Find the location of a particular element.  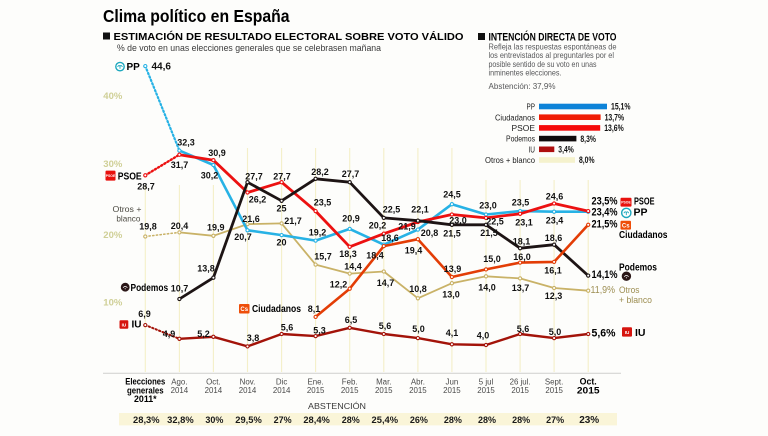

svg-text: 30% is located at coordinates (113, 164).